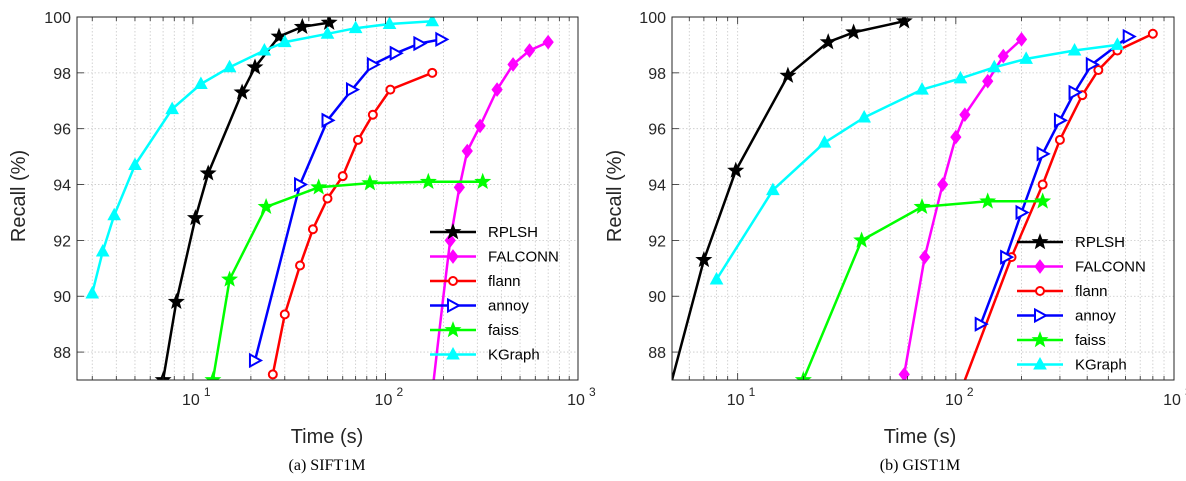 The height and width of the screenshot is (481, 1186). I want to click on y-tick-label: 92, so click(62, 241).